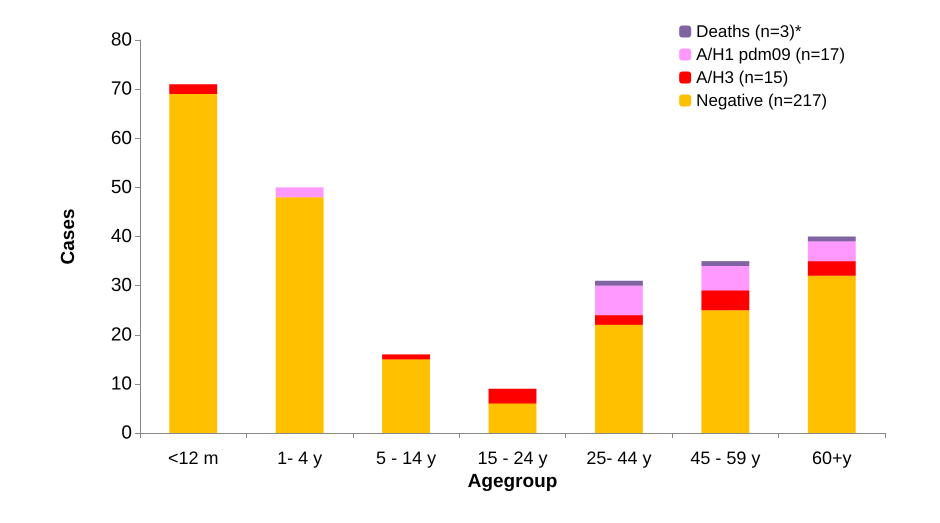  I want to click on legend-label: Negative (n=217), so click(762, 100).